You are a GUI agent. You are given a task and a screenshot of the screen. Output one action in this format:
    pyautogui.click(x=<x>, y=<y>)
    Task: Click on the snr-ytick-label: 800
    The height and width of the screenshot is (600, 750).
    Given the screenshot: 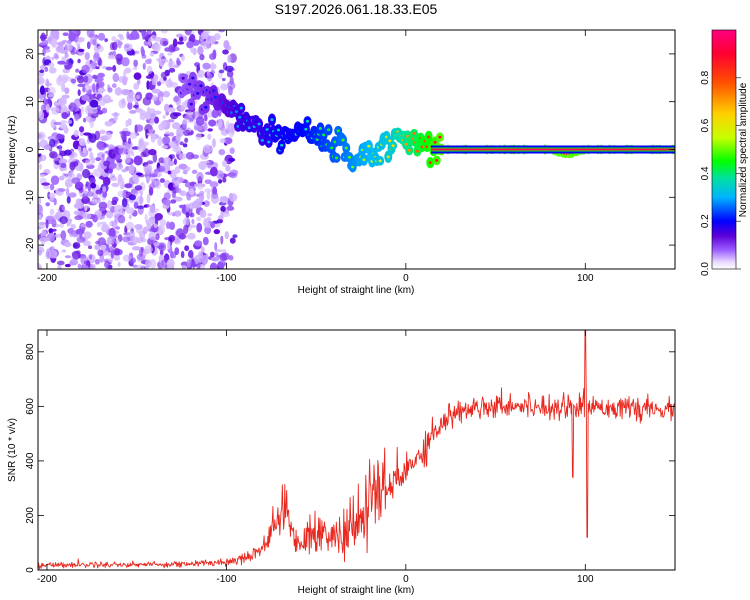 What is the action you would take?
    pyautogui.click(x=30, y=351)
    